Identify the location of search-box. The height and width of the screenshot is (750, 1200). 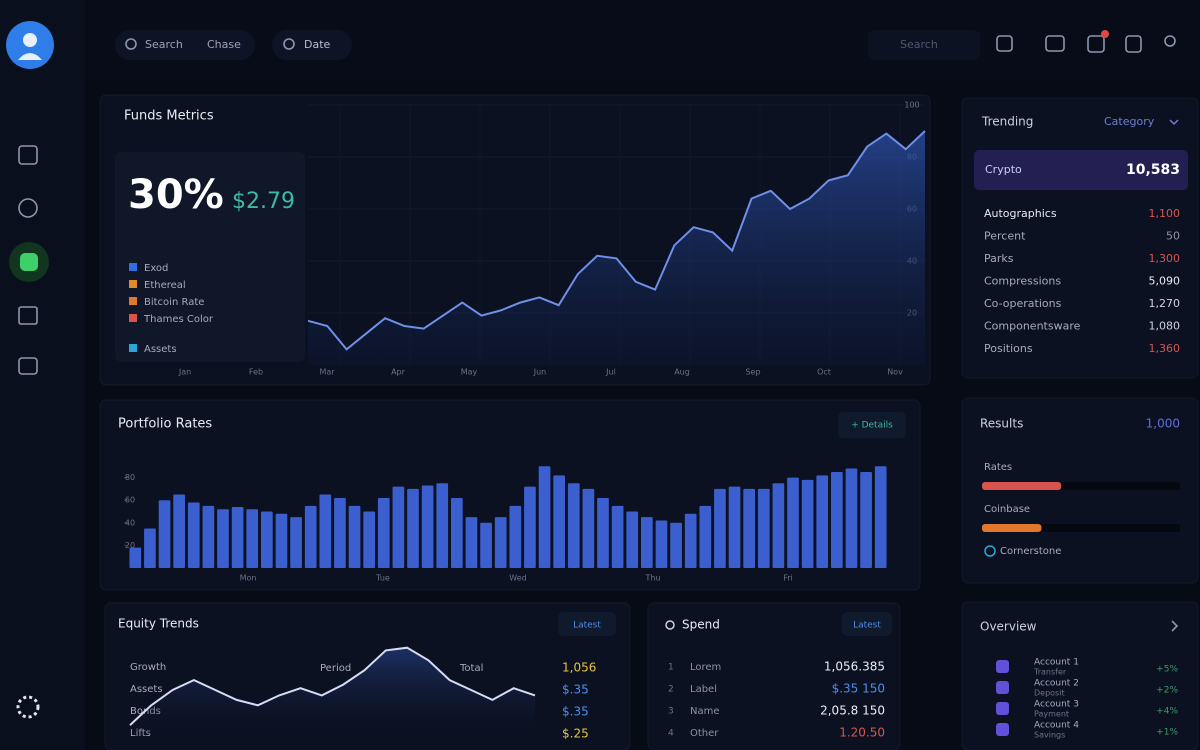
(924, 45).